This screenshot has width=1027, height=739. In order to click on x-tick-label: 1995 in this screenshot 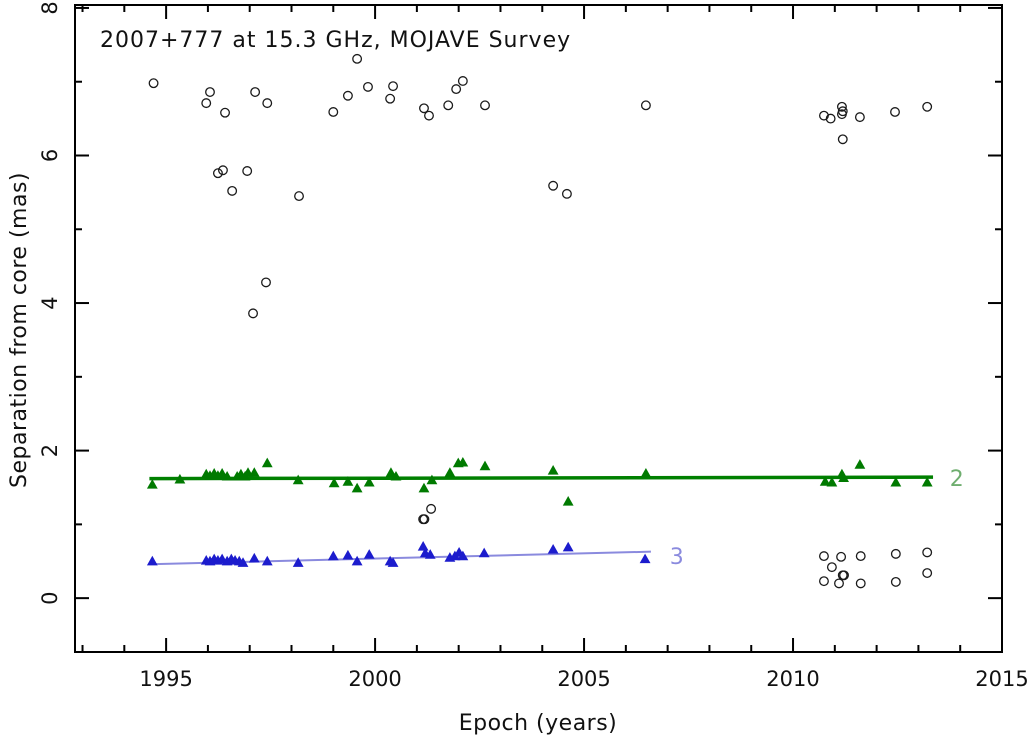, I will do `click(165, 679)`.